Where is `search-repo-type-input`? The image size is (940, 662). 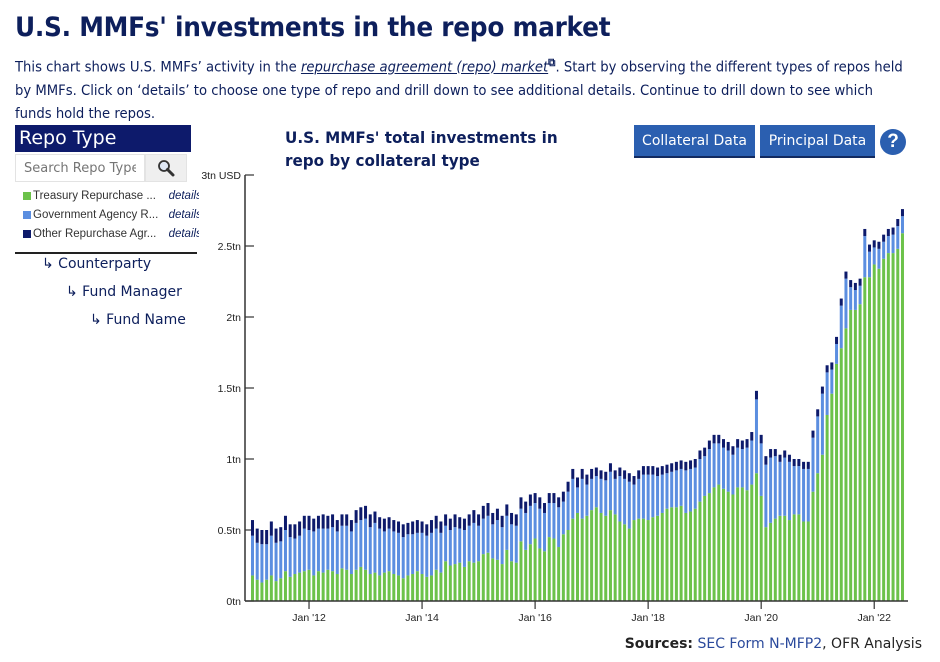 search-repo-type-input is located at coordinates (80, 168).